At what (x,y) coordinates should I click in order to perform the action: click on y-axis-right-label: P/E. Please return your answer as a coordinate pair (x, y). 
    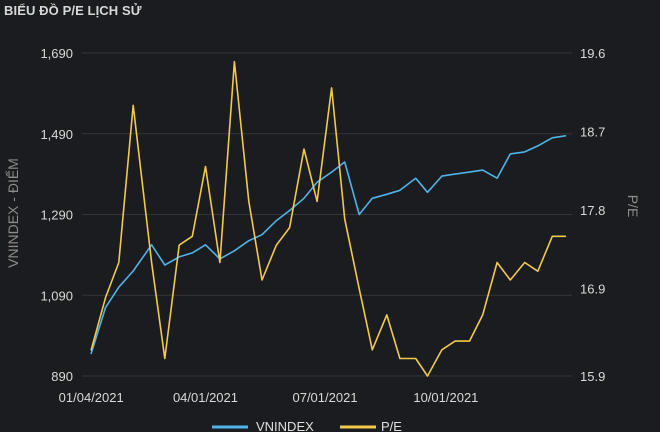
    Looking at the image, I should click on (633, 206).